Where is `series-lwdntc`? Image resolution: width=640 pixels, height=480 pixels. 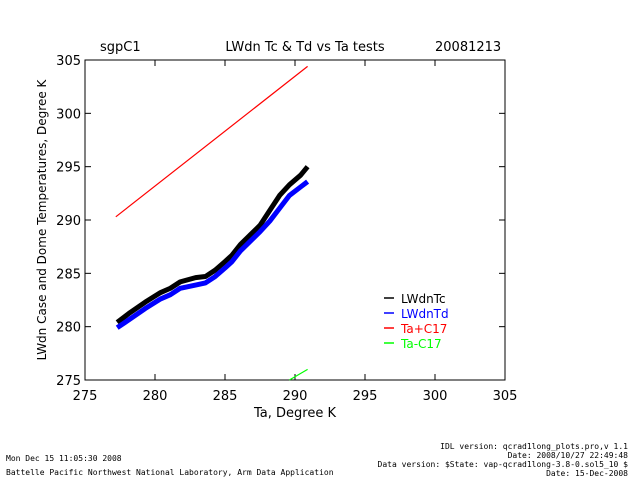
series-lwdntc is located at coordinates (212, 245).